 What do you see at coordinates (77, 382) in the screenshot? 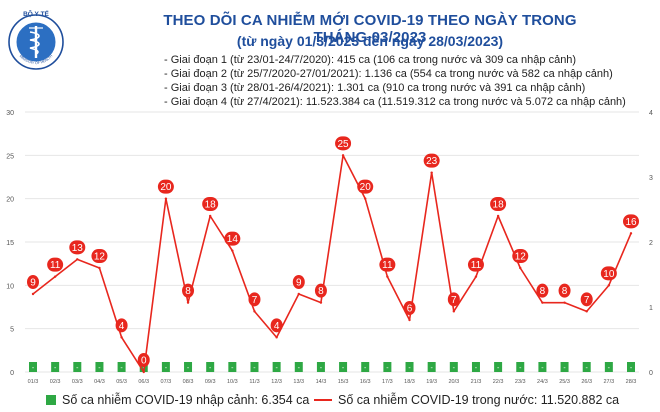
I see `x-tick-label: 03/3` at bounding box center [77, 382].